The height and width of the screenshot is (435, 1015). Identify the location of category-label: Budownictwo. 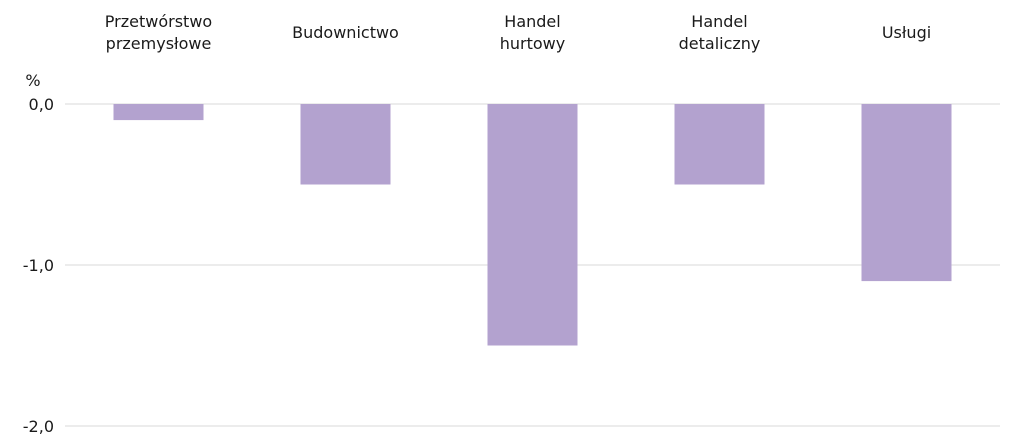
(345, 32).